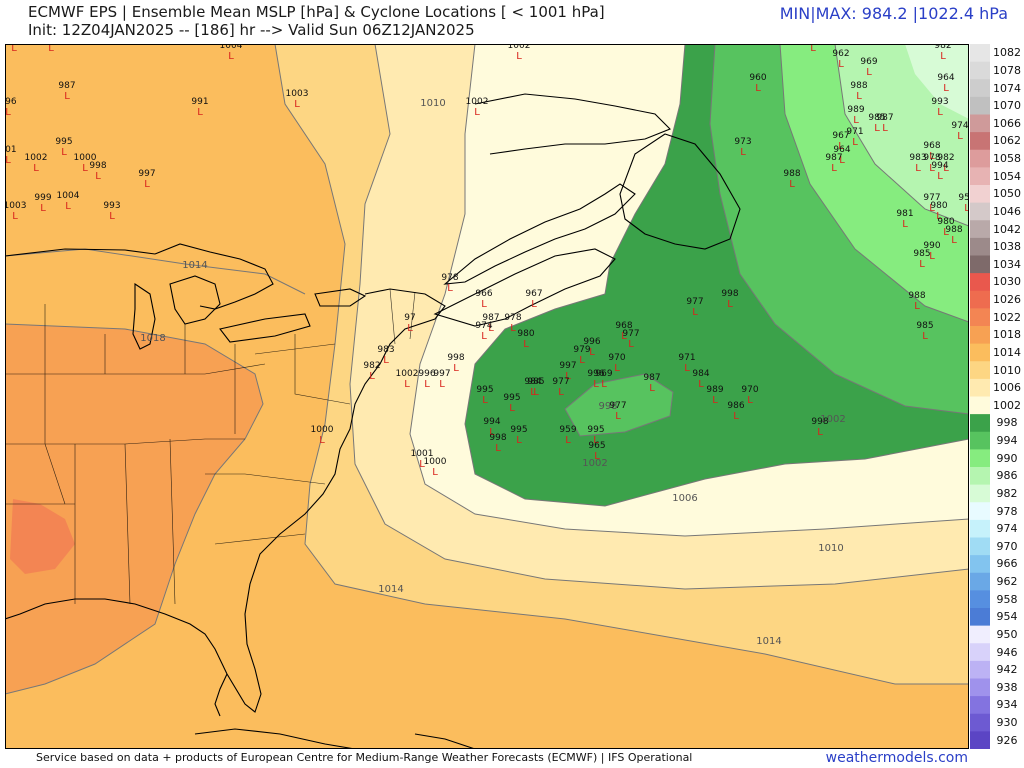 The height and width of the screenshot is (768, 1024). Describe the element at coordinates (1007, 423) in the screenshot. I see `colorbar-label: 998` at that location.